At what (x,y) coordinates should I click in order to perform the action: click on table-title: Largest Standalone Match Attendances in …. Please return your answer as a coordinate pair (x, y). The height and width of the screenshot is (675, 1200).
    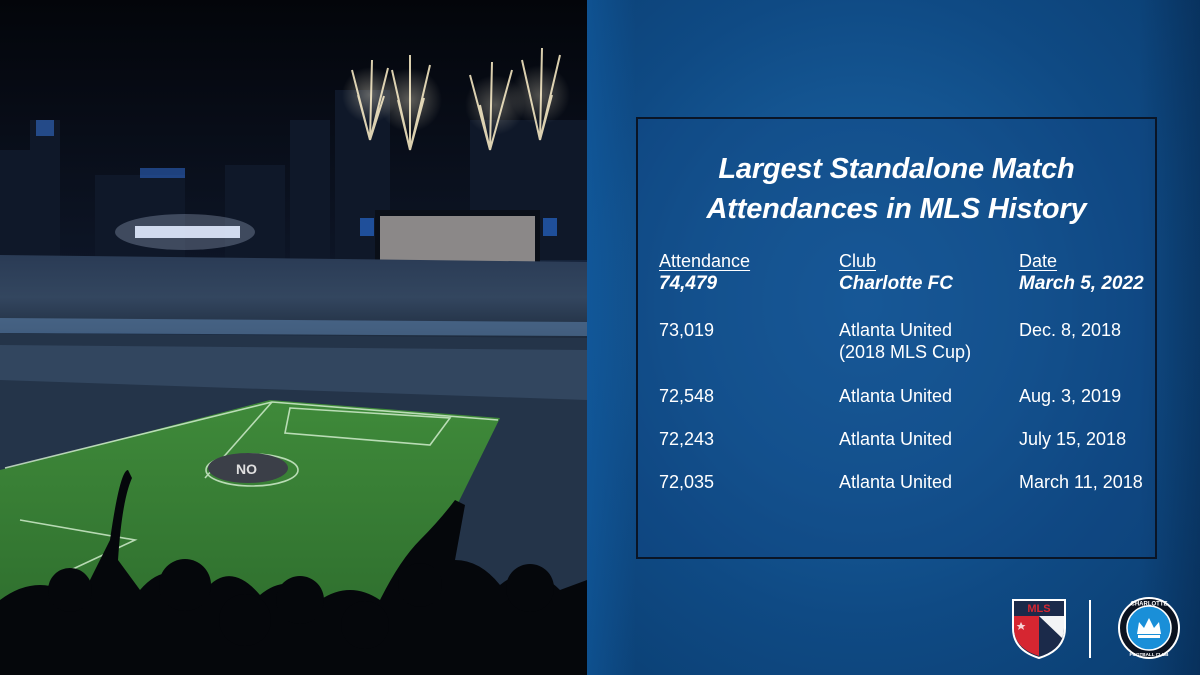
    Looking at the image, I should click on (896, 189).